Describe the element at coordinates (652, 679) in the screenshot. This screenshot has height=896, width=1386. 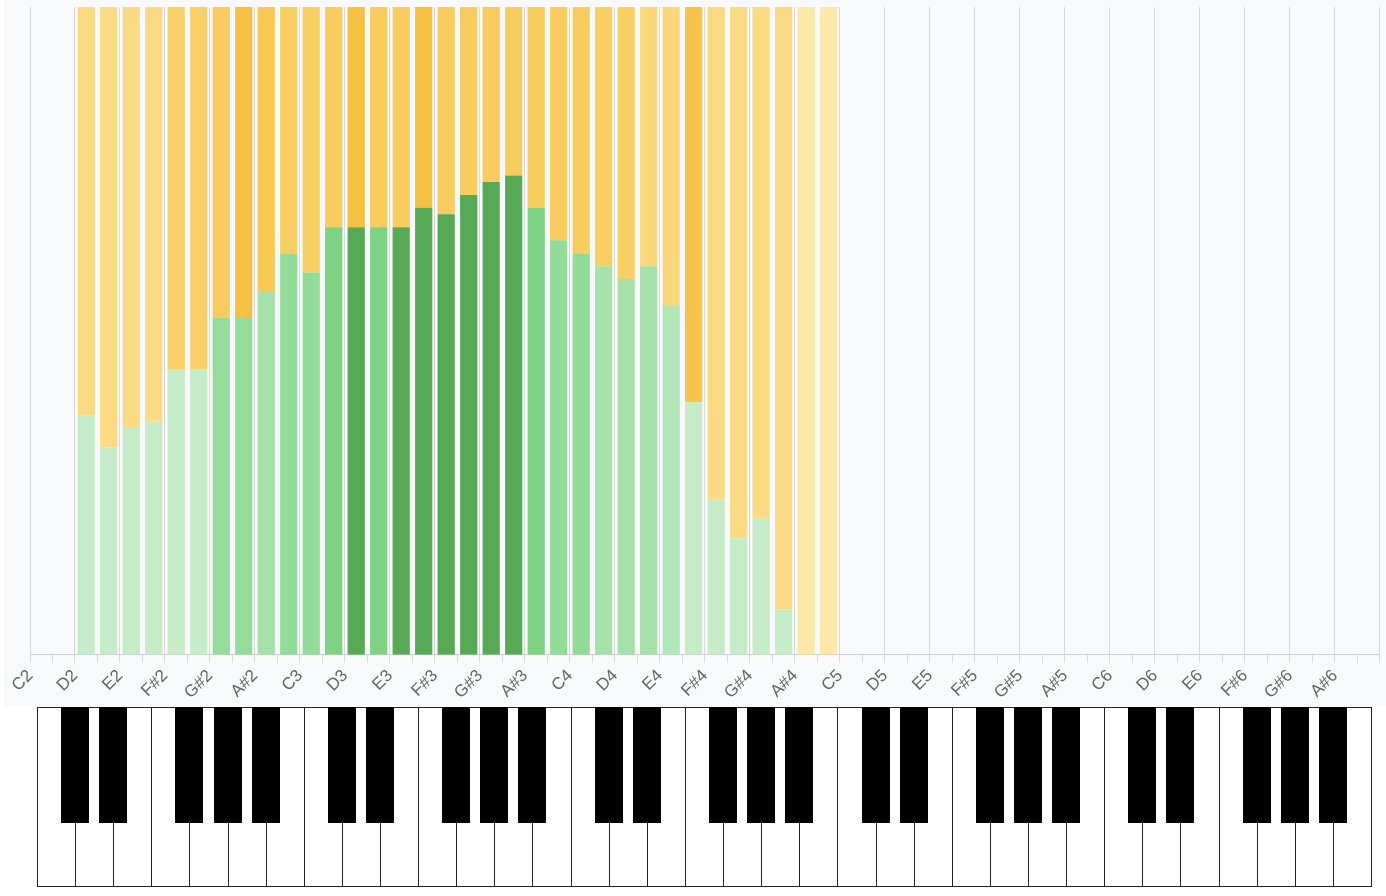
I see `x-tick-label: E4` at that location.